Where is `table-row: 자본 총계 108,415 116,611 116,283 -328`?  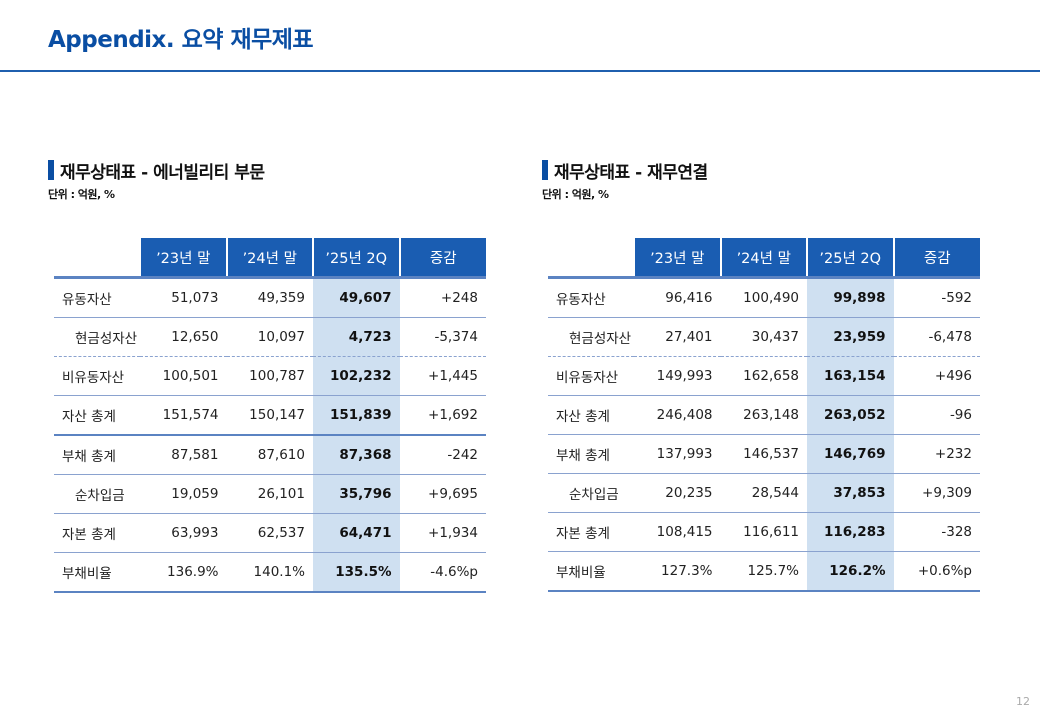 table-row: 자본 총계 108,415 116,611 116,283 -328 is located at coordinates (764, 532).